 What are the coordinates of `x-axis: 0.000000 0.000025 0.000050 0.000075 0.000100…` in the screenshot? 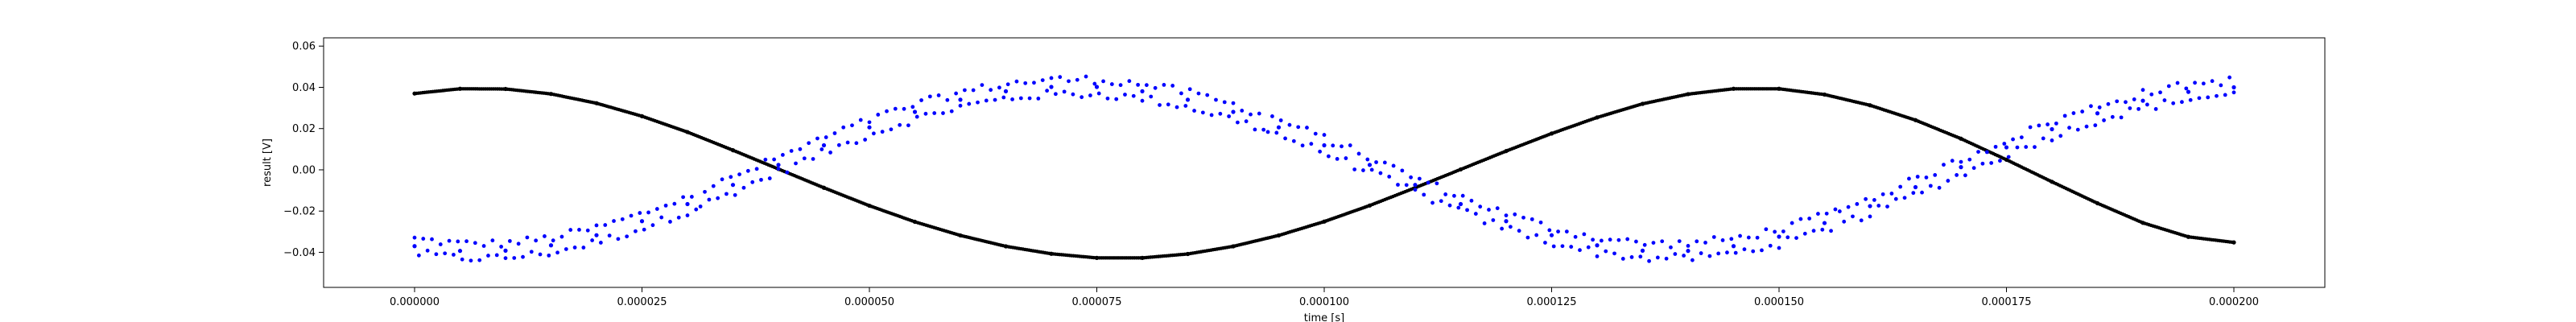 It's located at (1324, 297).